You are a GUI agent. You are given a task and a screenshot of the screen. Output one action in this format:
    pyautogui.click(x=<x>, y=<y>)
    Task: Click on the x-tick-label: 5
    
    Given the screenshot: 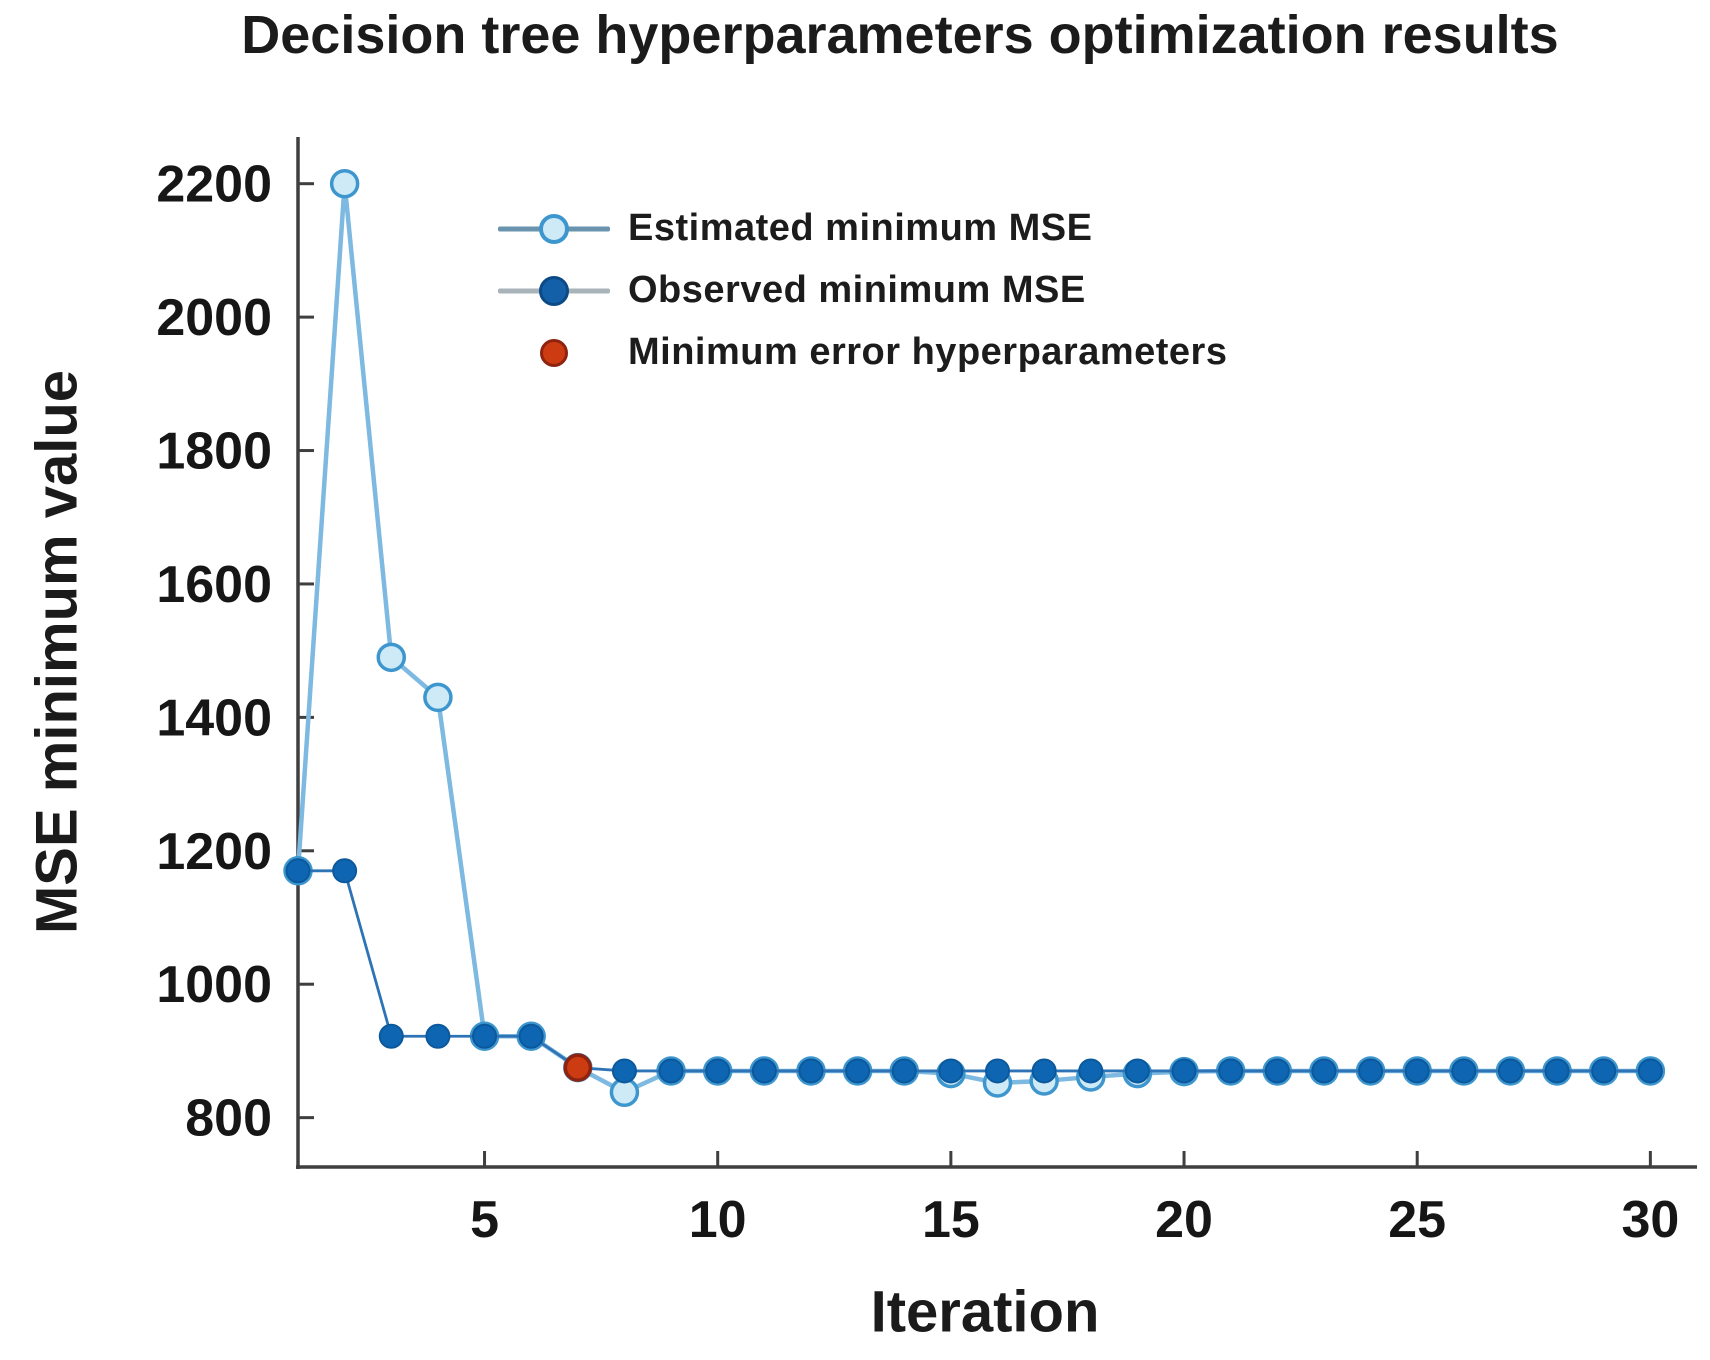 What is the action you would take?
    pyautogui.click(x=484, y=1220)
    